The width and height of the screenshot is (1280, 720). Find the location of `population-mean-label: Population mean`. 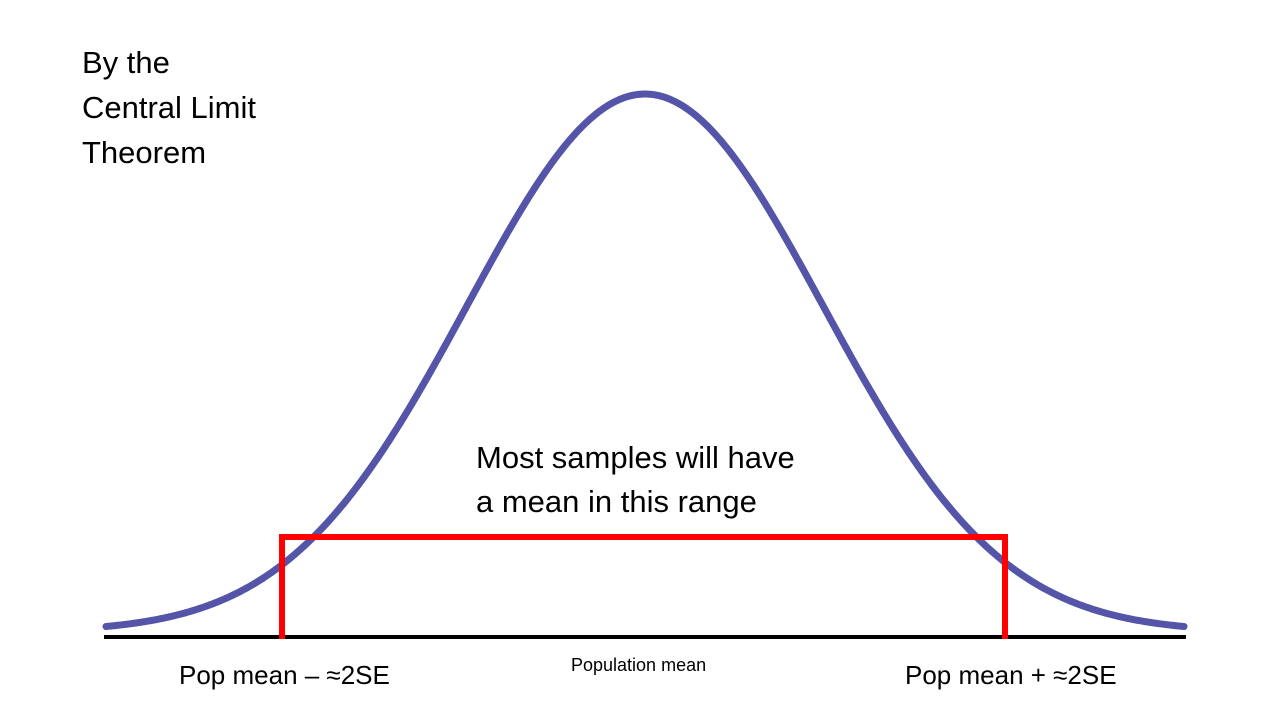

population-mean-label: Population mean is located at coordinates (639, 665).